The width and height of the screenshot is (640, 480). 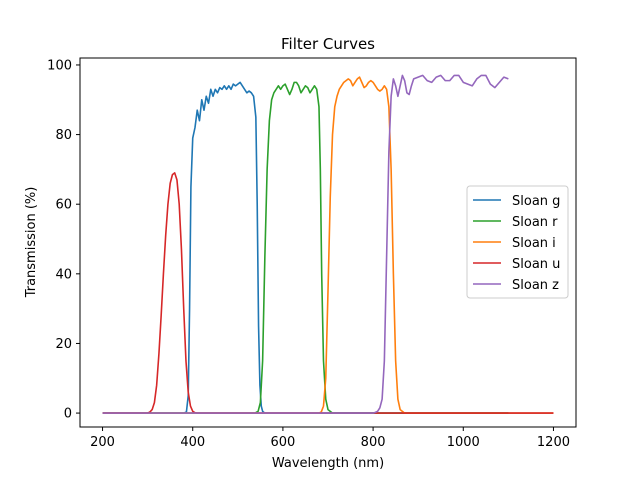 What do you see at coordinates (536, 201) in the screenshot?
I see `legend-label: Sloan g` at bounding box center [536, 201].